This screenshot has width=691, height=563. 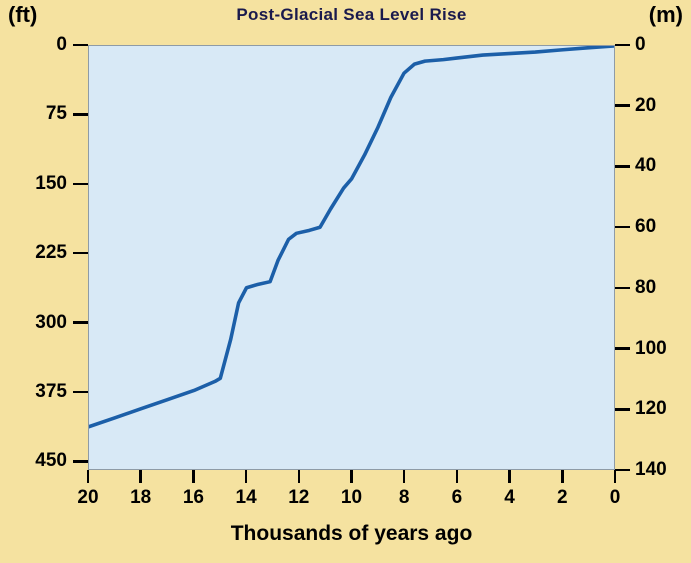 What do you see at coordinates (646, 105) in the screenshot?
I see `right-tick-label: 20` at bounding box center [646, 105].